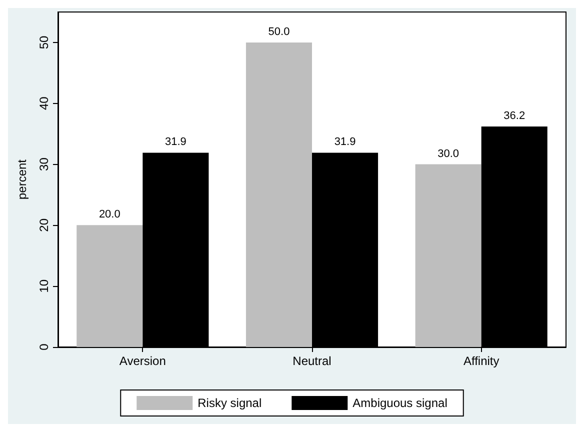 Image resolution: width=584 pixels, height=432 pixels. Describe the element at coordinates (400, 403) in the screenshot. I see `legend-label: Ambiguous signal` at that location.